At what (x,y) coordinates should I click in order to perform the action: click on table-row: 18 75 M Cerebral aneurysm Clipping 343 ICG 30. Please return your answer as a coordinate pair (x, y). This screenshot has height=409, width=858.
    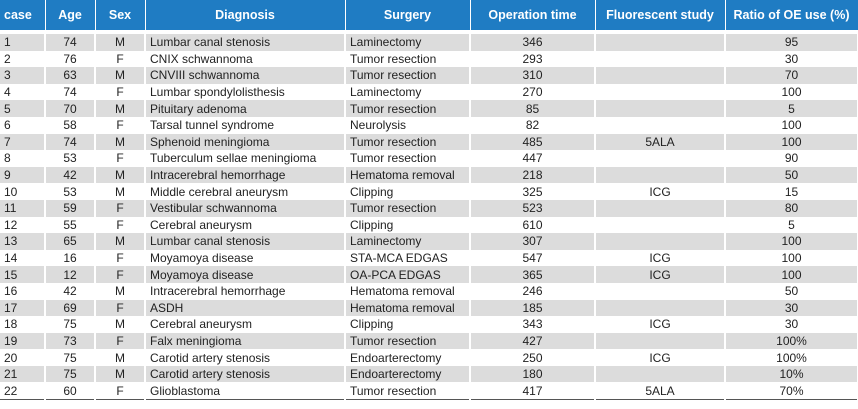
    Looking at the image, I should click on (429, 324).